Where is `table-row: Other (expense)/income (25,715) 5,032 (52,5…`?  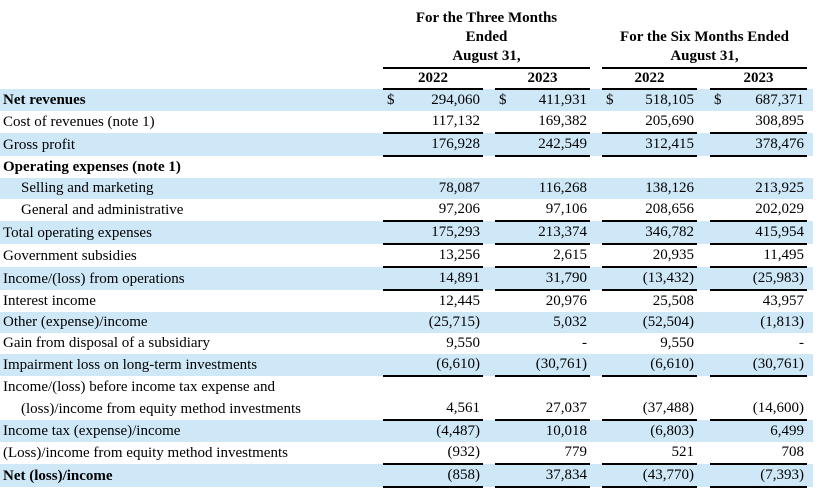 table-row: Other (expense)/income (25,715) 5,032 (52,5… is located at coordinates (407, 322).